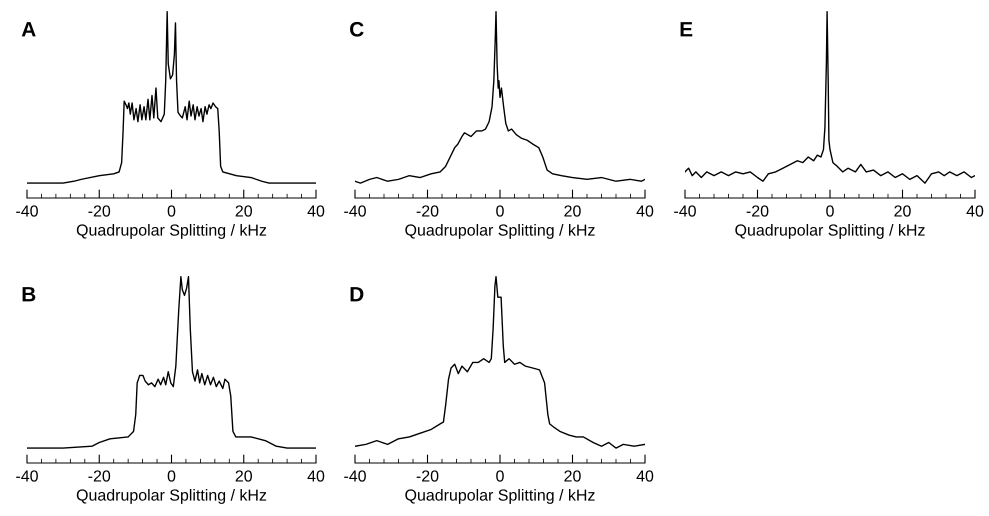 This screenshot has height=516, width=989. What do you see at coordinates (357, 29) in the screenshot?
I see `chart-title: C` at bounding box center [357, 29].